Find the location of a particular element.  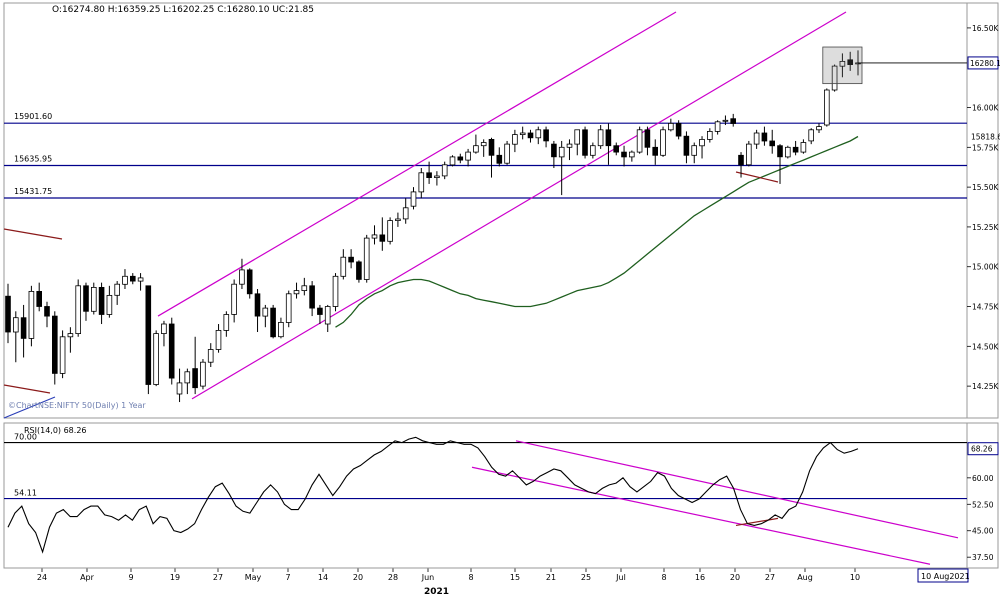

price-y-tick-label: 15.50K is located at coordinates (985, 187).